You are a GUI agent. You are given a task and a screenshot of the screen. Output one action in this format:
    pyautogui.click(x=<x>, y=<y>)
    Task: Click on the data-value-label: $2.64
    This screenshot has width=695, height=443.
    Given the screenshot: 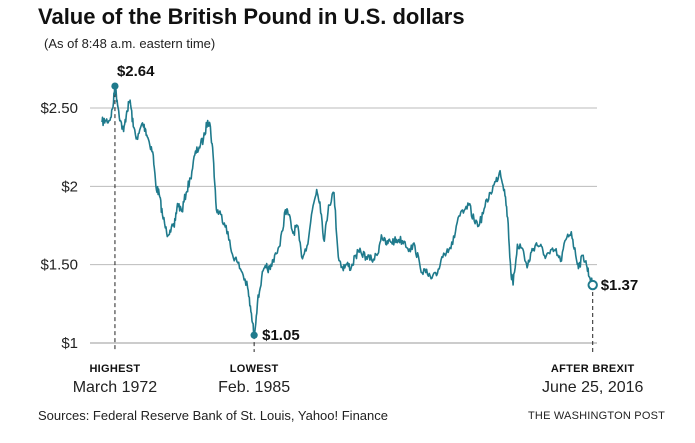 What is the action you would take?
    pyautogui.click(x=136, y=71)
    